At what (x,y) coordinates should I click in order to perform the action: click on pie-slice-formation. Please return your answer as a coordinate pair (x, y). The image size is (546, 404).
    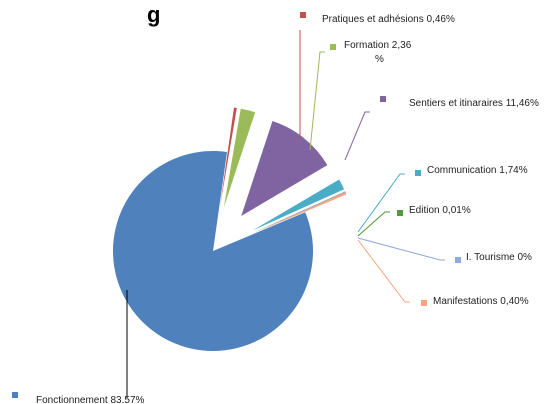
    Looking at the image, I should click on (239, 158).